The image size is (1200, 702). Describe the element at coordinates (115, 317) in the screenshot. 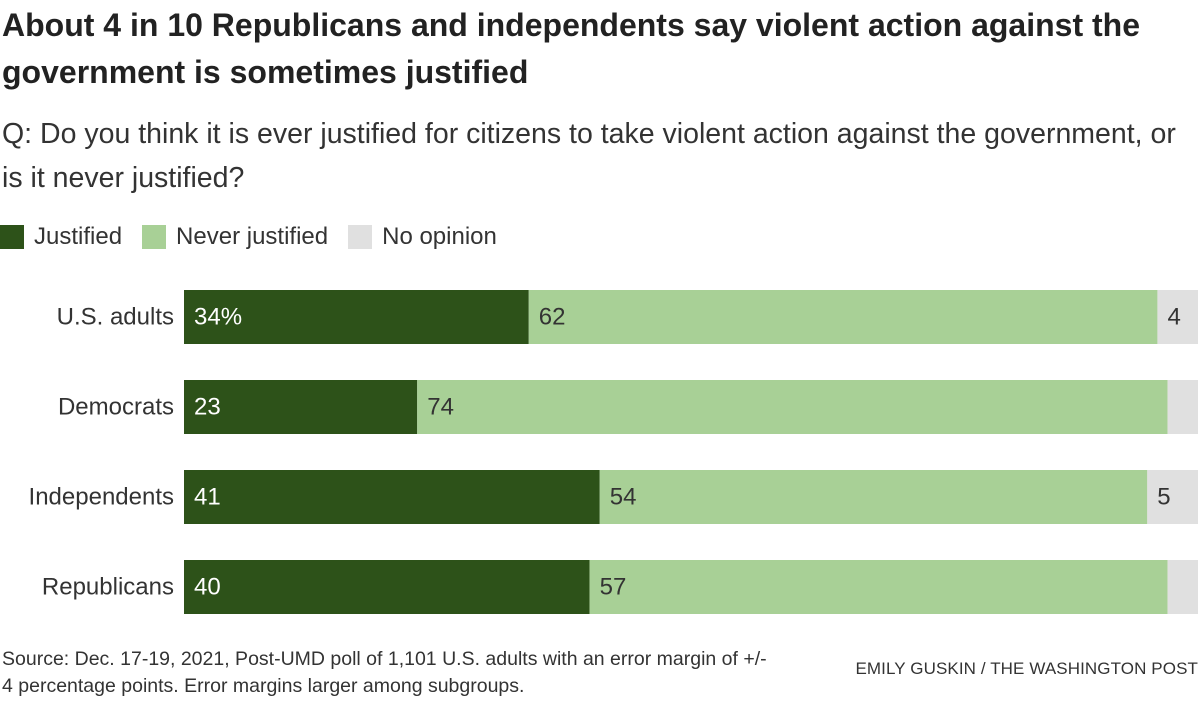

I see `category-label-u-s-adults: U.S. adults` at that location.